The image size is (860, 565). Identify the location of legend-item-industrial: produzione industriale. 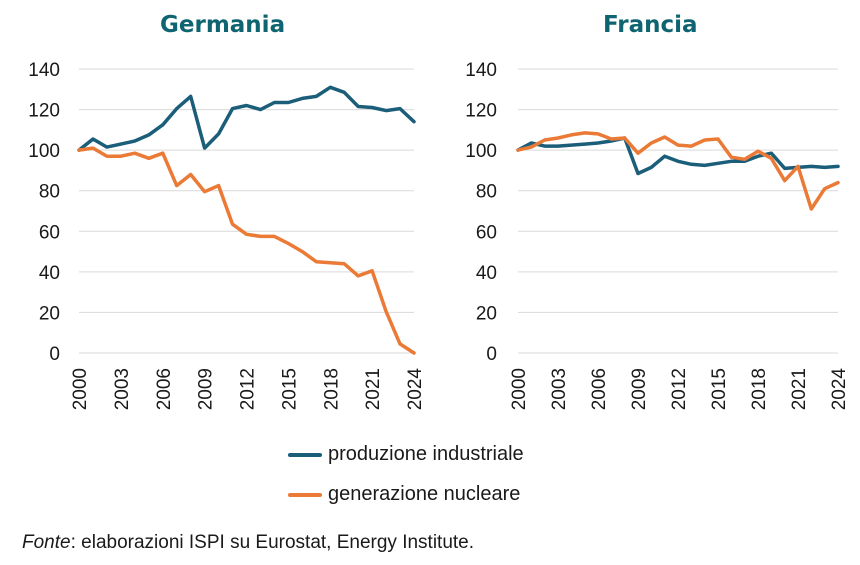
(406, 454).